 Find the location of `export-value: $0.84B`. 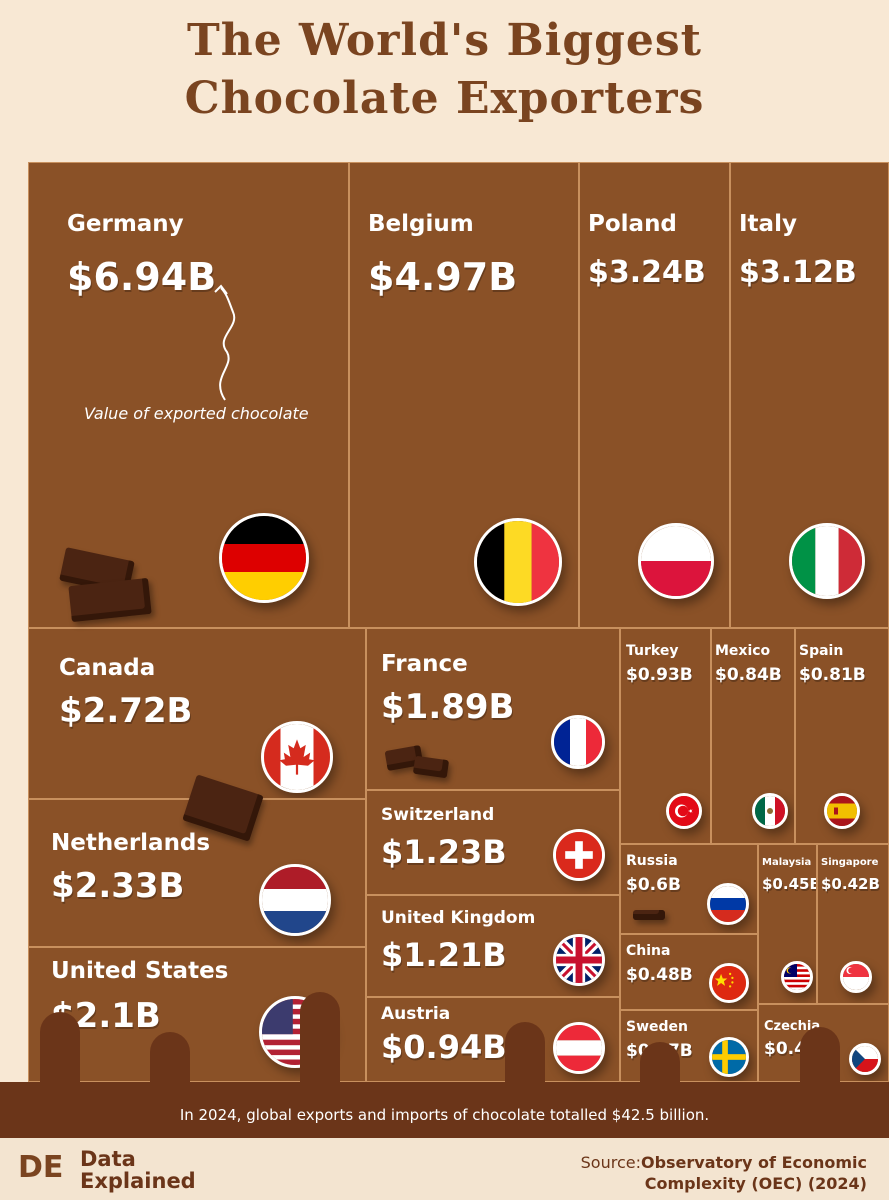

export-value: $0.84B is located at coordinates (748, 675).